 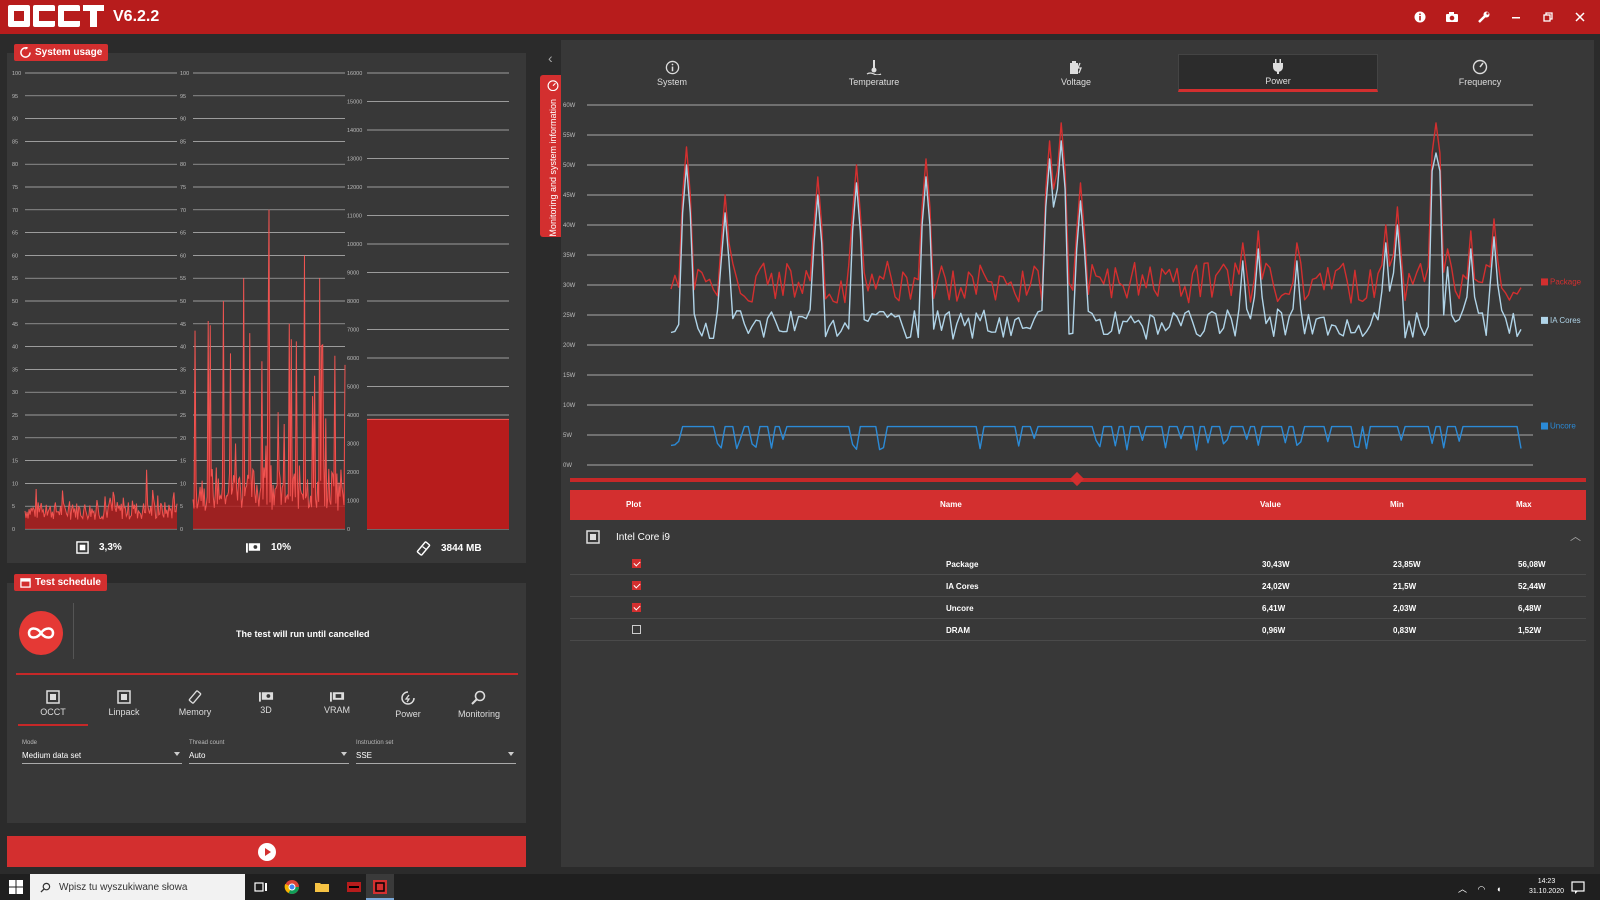 I want to click on test-tab-label: OCCT, so click(x=53, y=712).